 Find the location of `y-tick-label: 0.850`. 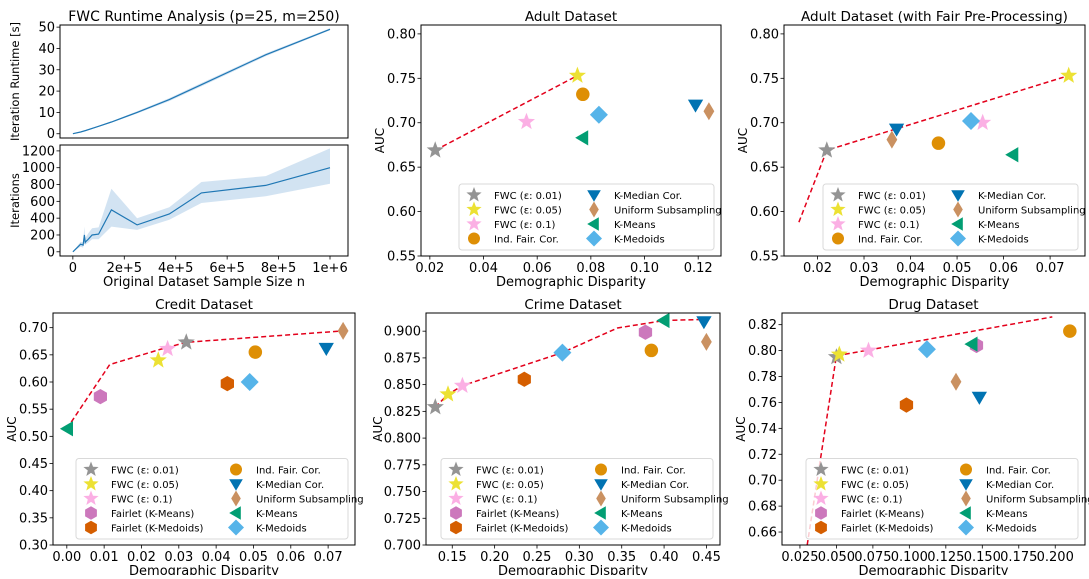

y-tick-label: 0.850 is located at coordinates (402, 385).